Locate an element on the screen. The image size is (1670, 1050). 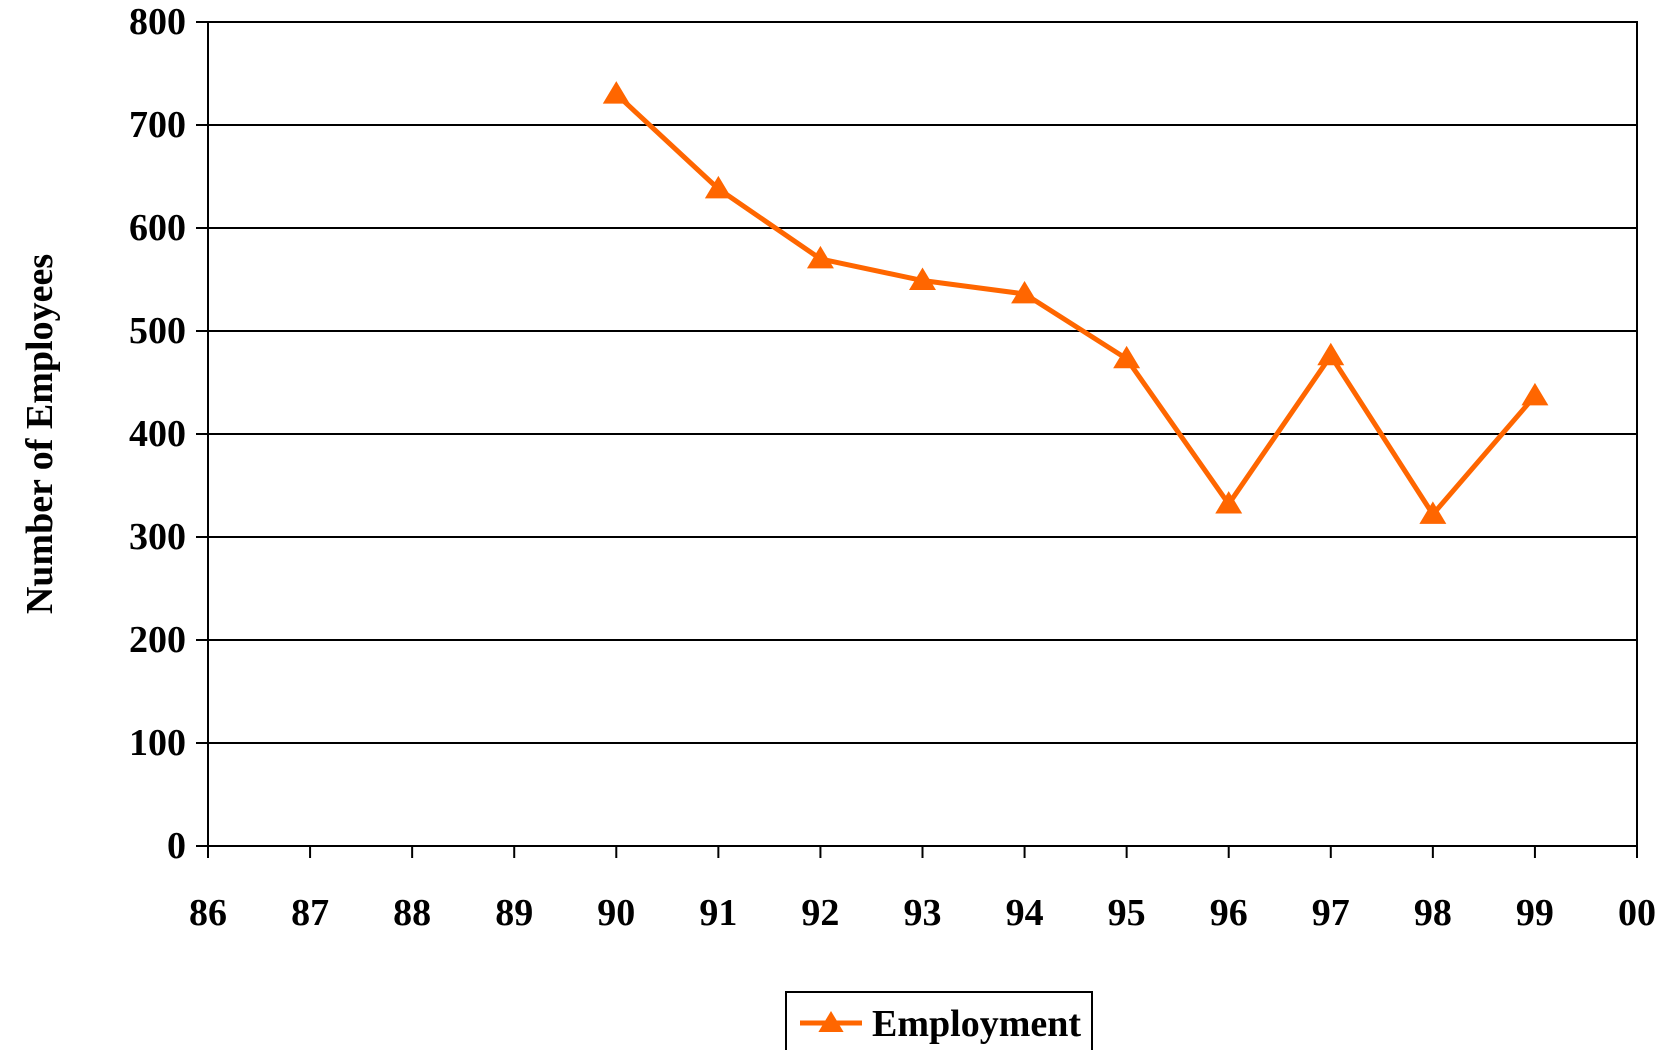
y-tick-label-500: 500 is located at coordinates (157, 331).